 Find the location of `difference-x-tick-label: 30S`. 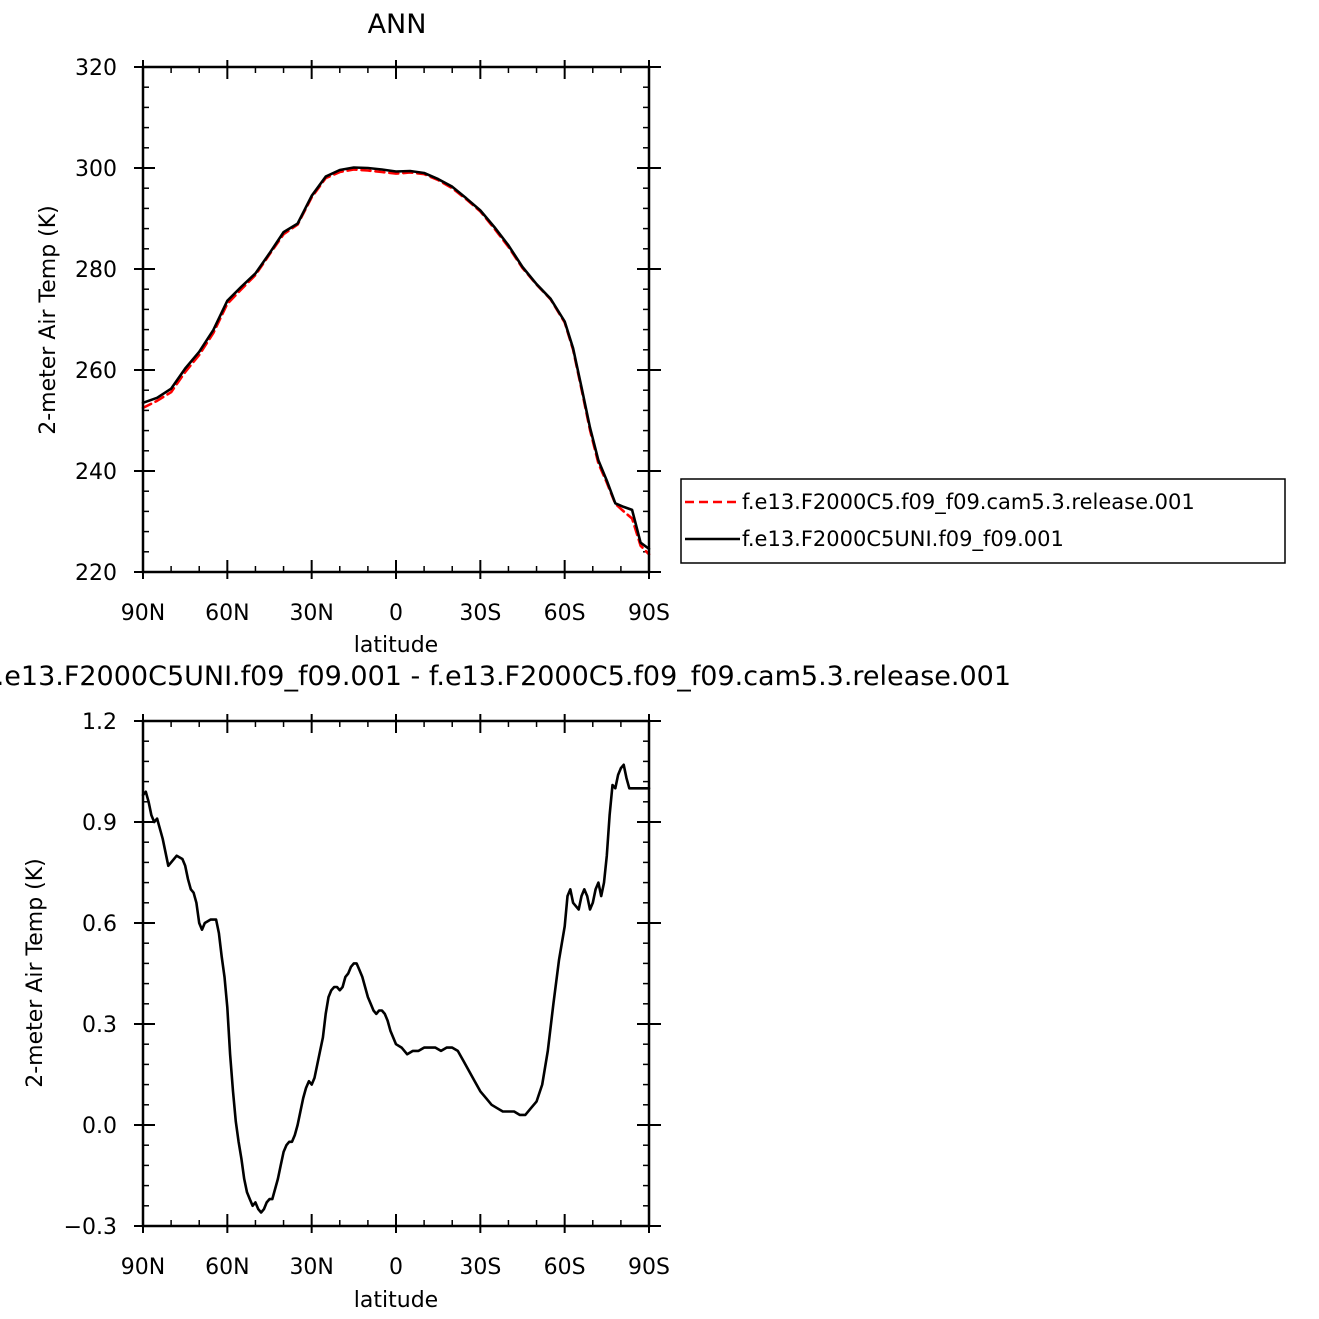

difference-x-tick-label: 30S is located at coordinates (480, 1267).